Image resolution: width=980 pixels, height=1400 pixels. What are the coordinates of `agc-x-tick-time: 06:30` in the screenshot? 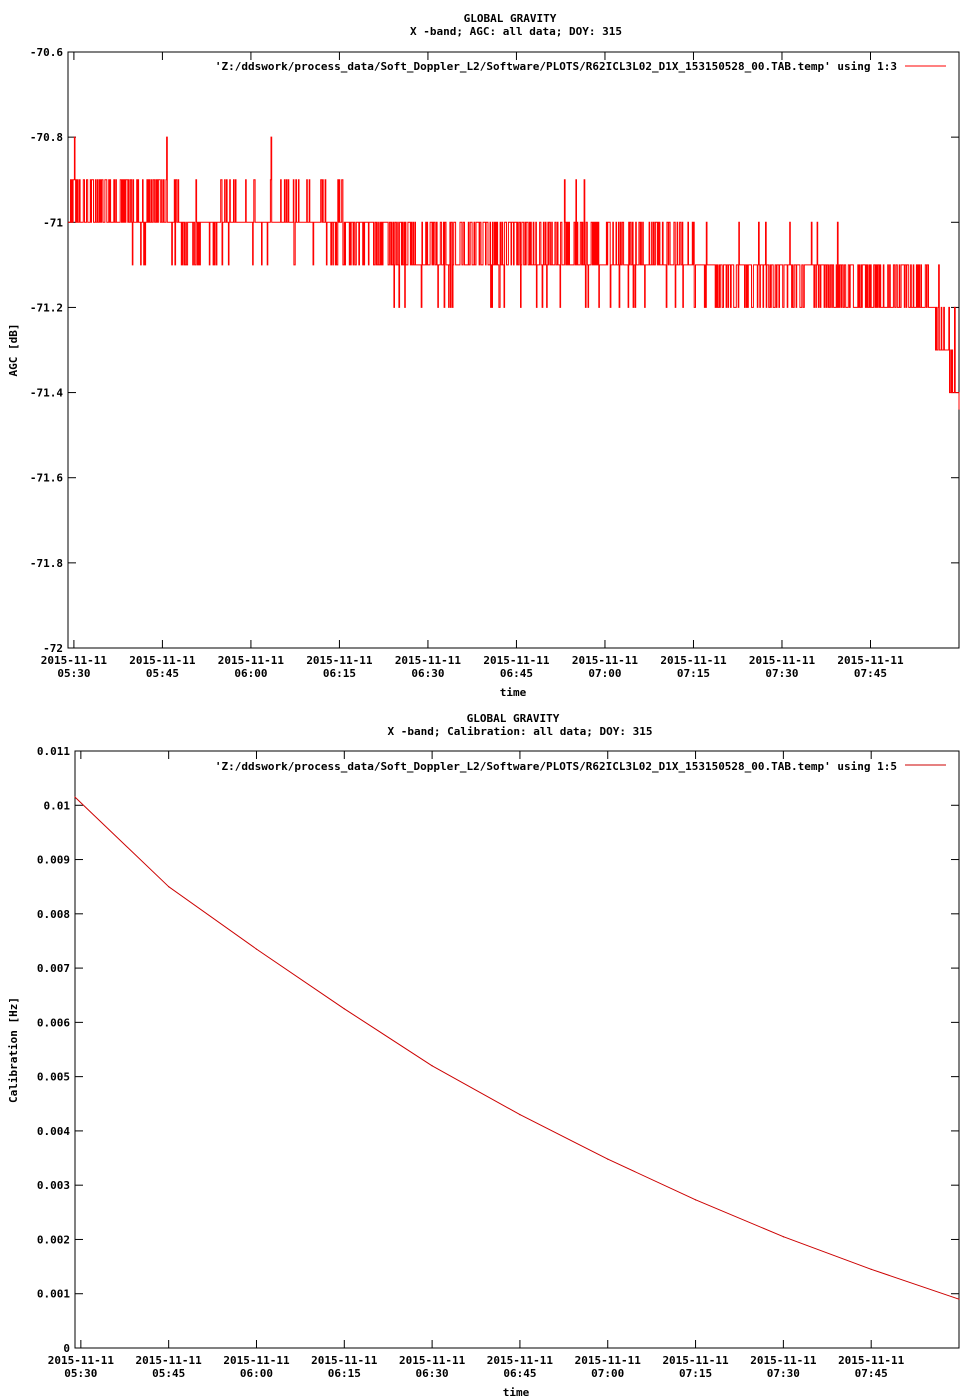 It's located at (427, 673).